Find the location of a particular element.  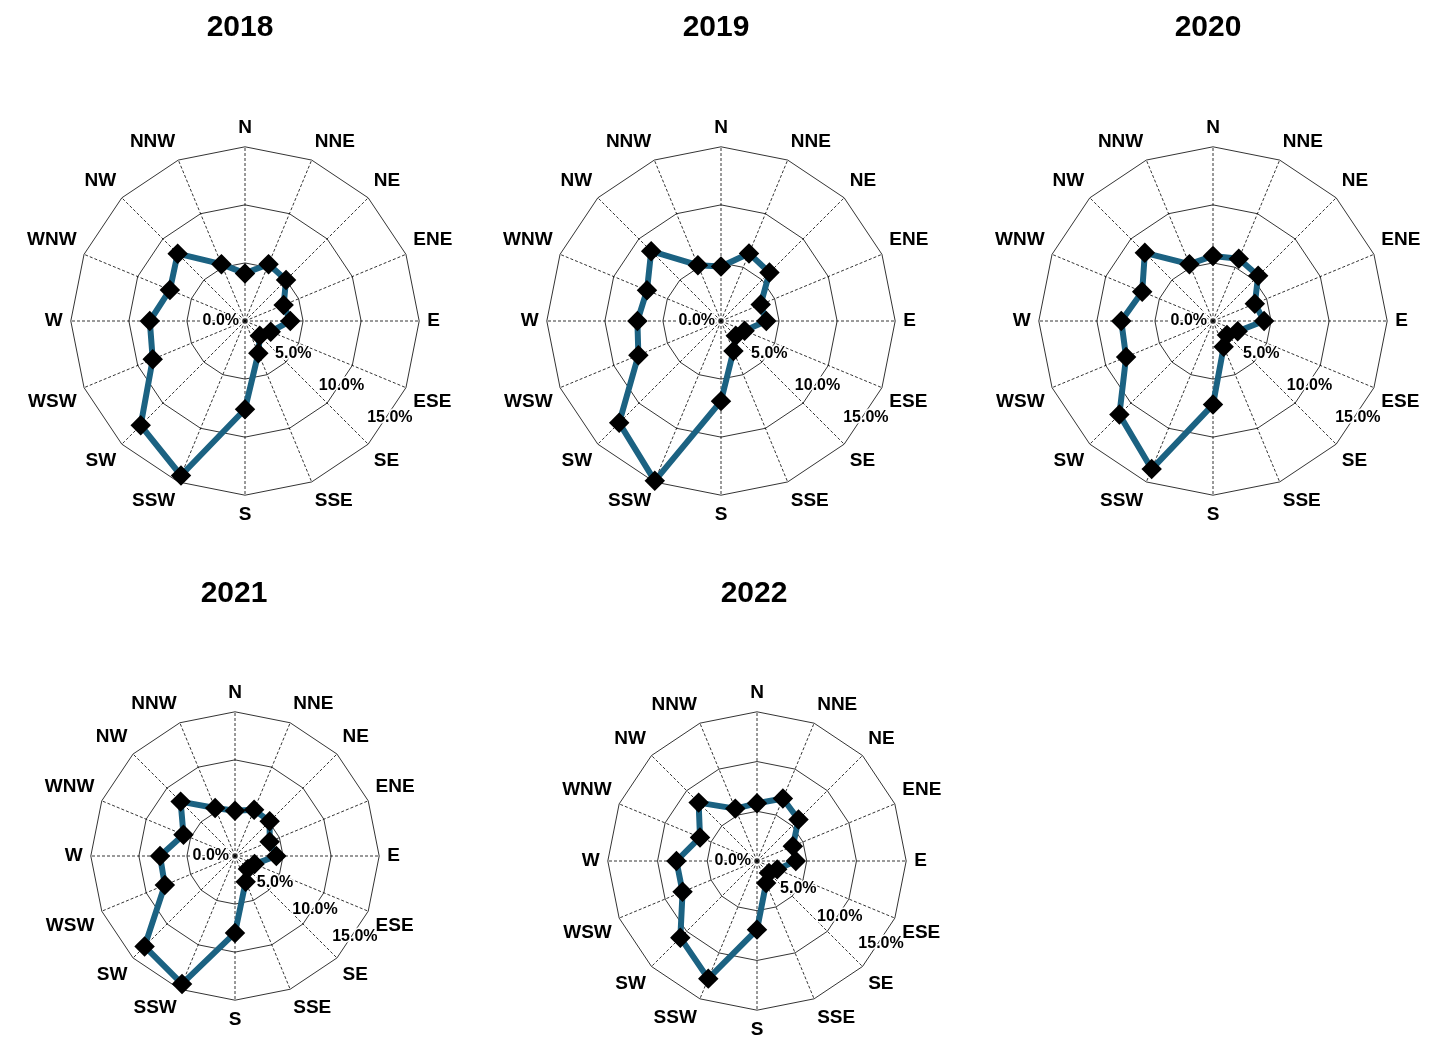

chart-title: 2022 is located at coordinates (754, 592).